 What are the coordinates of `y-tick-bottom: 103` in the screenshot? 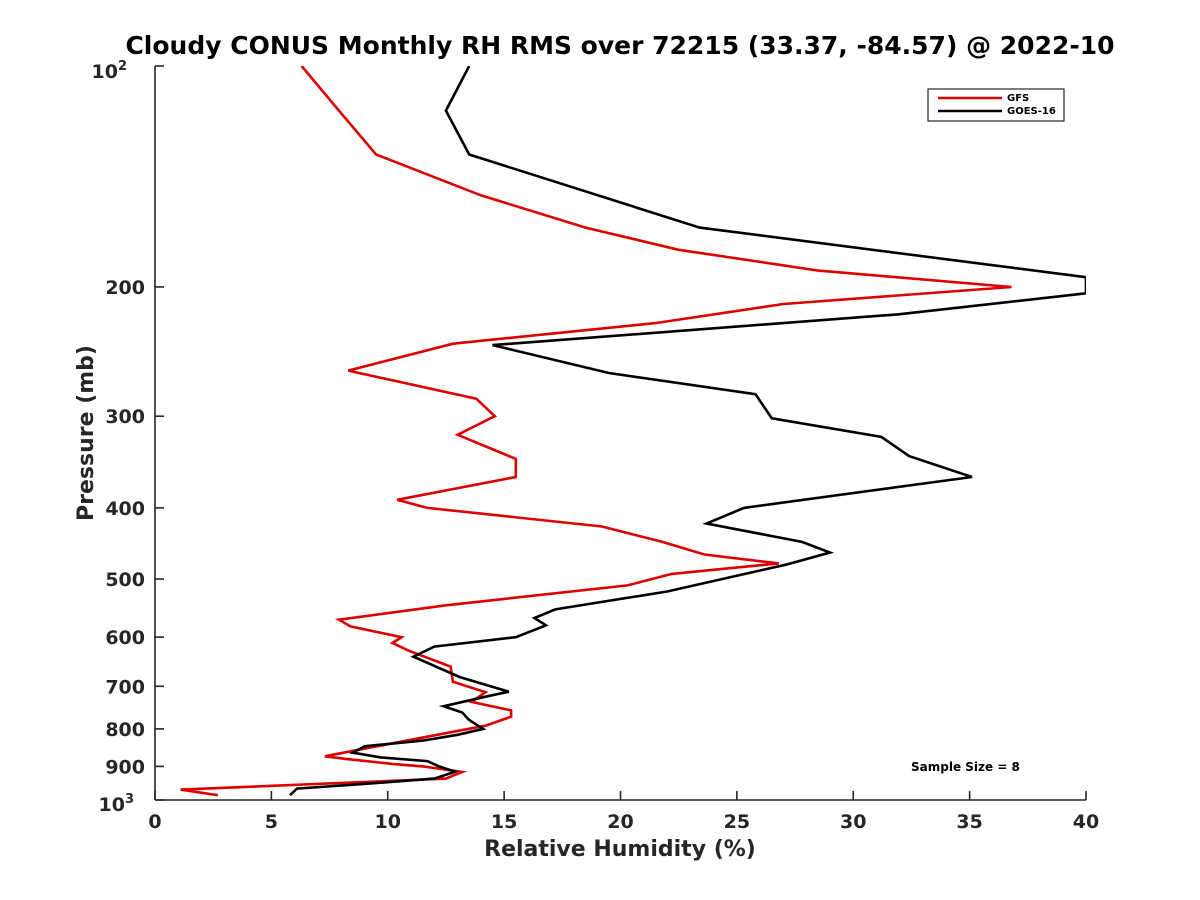 It's located at (131, 804).